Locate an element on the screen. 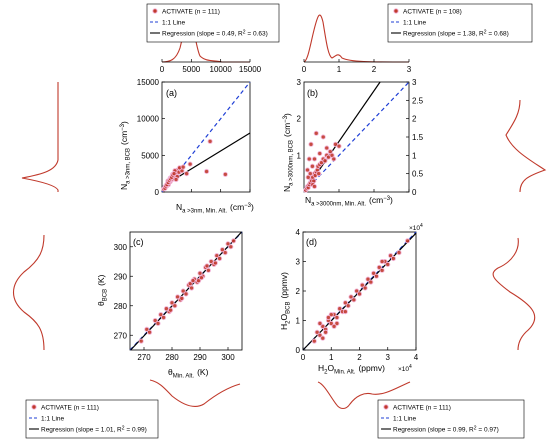 The image size is (550, 441). y-tick-label: 300 is located at coordinates (121, 247).